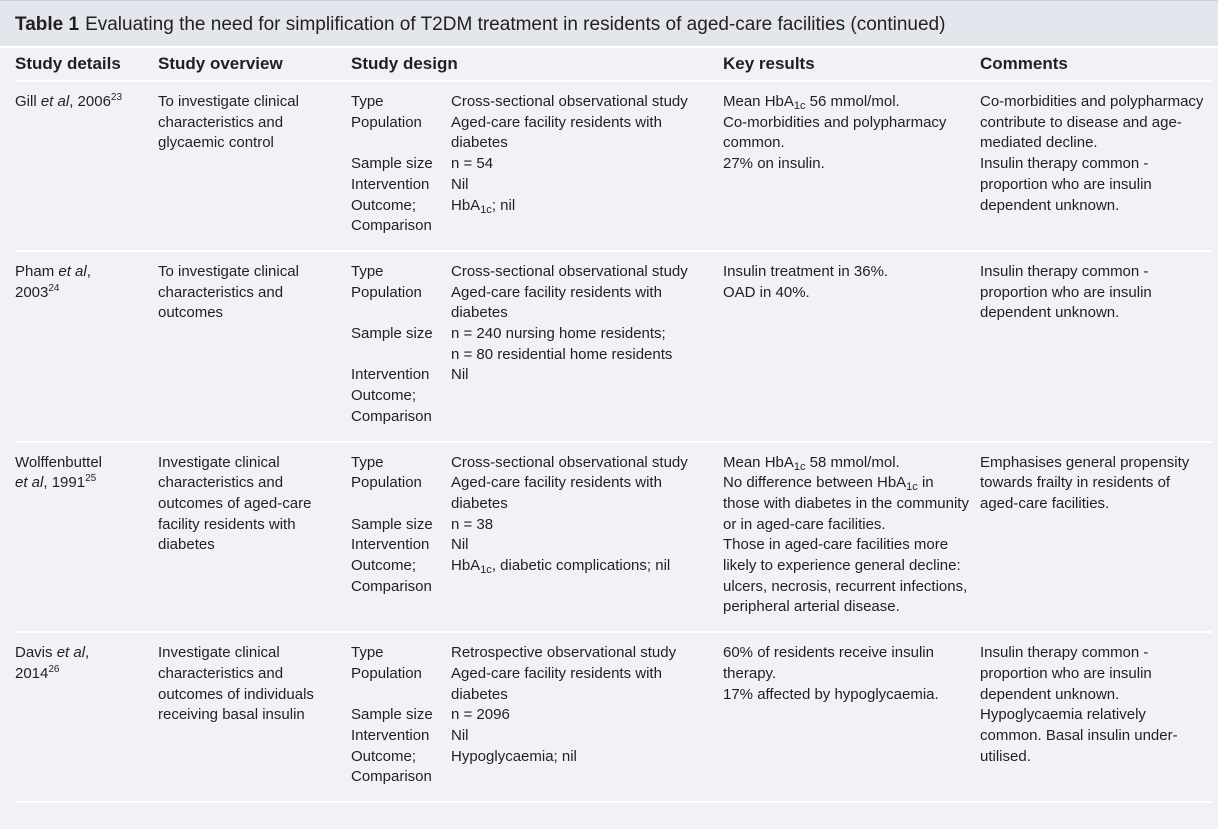 The height and width of the screenshot is (829, 1218). I want to click on result-line: Co-morbidities and polypharmacy common., so click(835, 132).